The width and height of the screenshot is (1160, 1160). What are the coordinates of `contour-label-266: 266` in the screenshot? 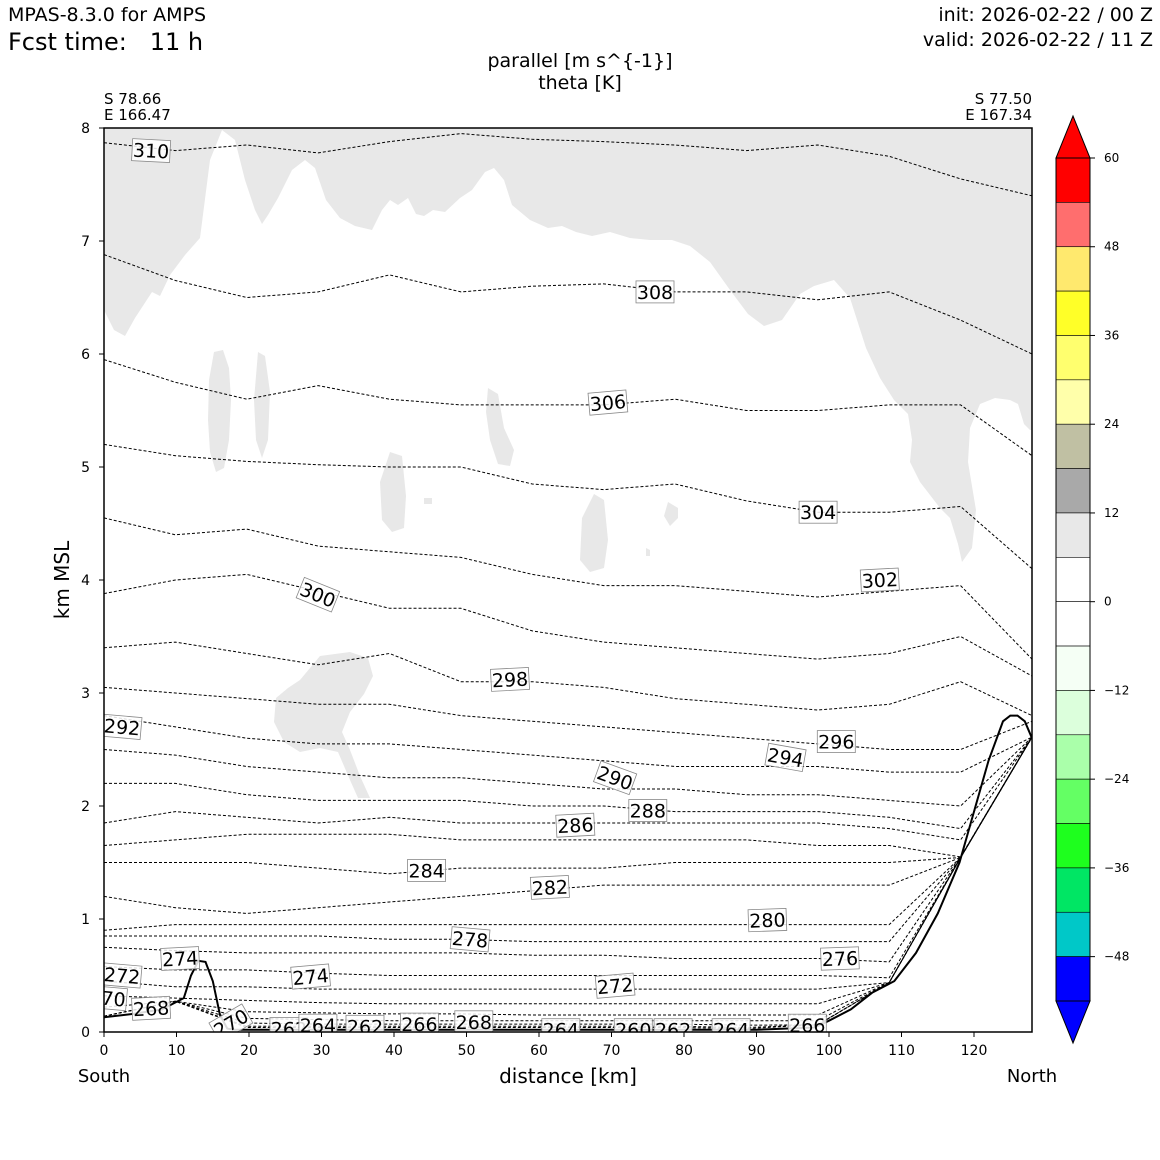 It's located at (419, 1022).